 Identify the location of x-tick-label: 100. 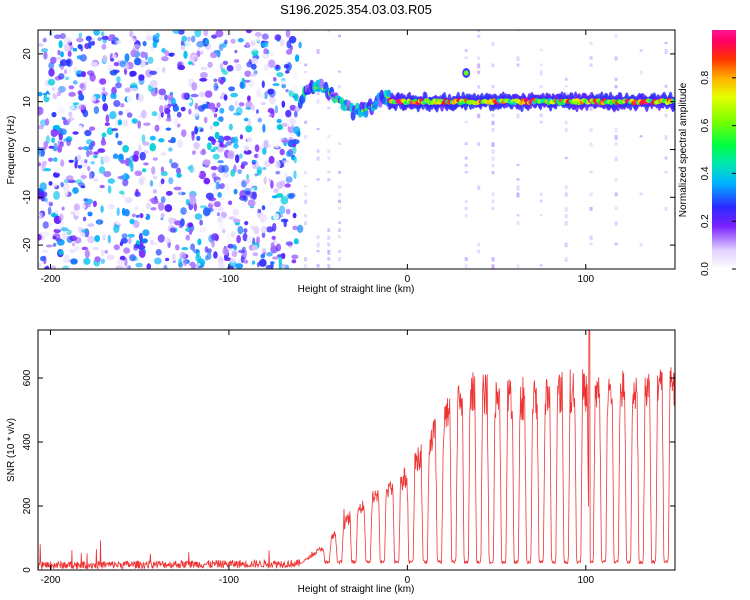
(585, 580).